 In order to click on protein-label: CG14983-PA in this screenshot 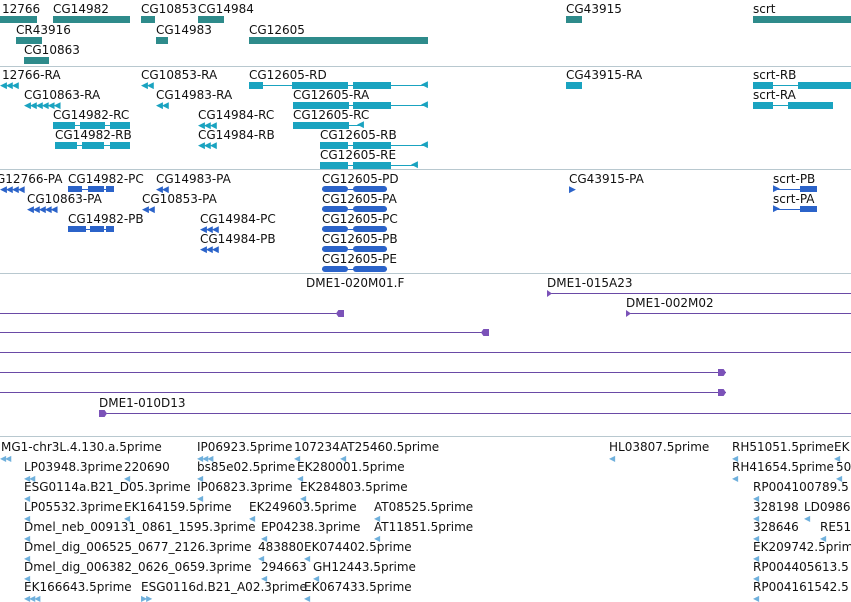, I will do `click(193, 179)`.